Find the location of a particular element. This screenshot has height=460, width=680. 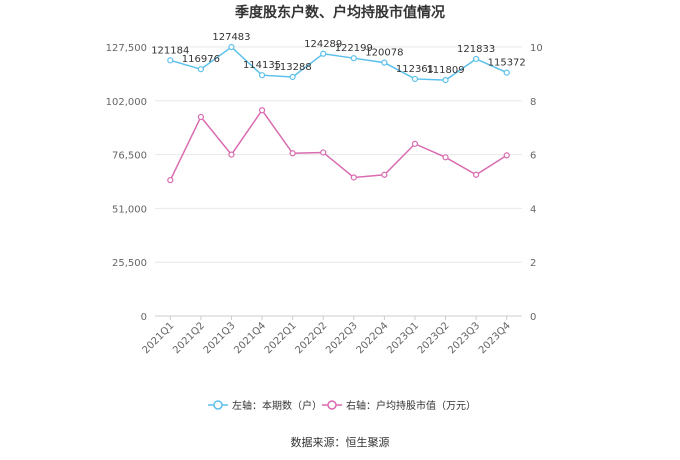

x-tick-label: 2023Q4 is located at coordinates (495, 338).